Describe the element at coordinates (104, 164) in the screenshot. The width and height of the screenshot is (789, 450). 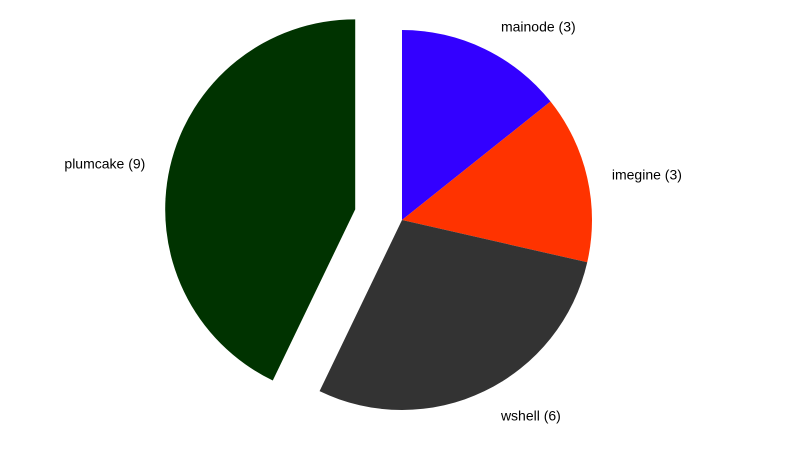
I see `slice-label-plumcake: plumcake (9)` at that location.